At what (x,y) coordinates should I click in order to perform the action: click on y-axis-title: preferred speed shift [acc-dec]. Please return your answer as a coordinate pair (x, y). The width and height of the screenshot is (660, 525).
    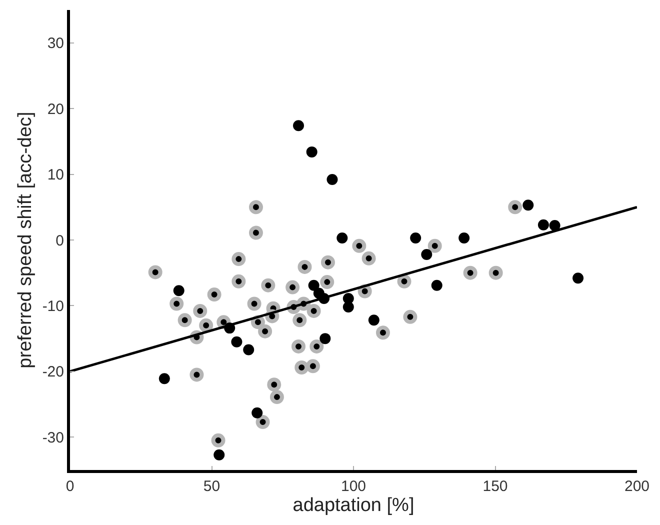
    Looking at the image, I should click on (25, 240).